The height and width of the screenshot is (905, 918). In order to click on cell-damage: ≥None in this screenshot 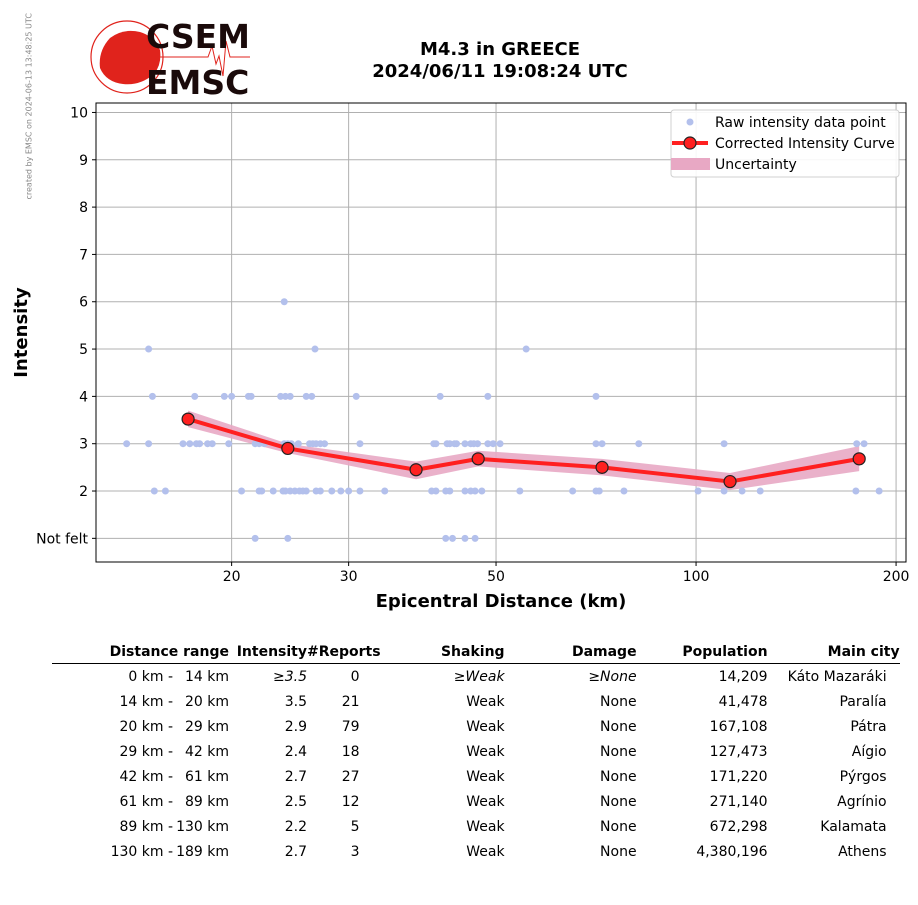, I will do `click(612, 676)`.